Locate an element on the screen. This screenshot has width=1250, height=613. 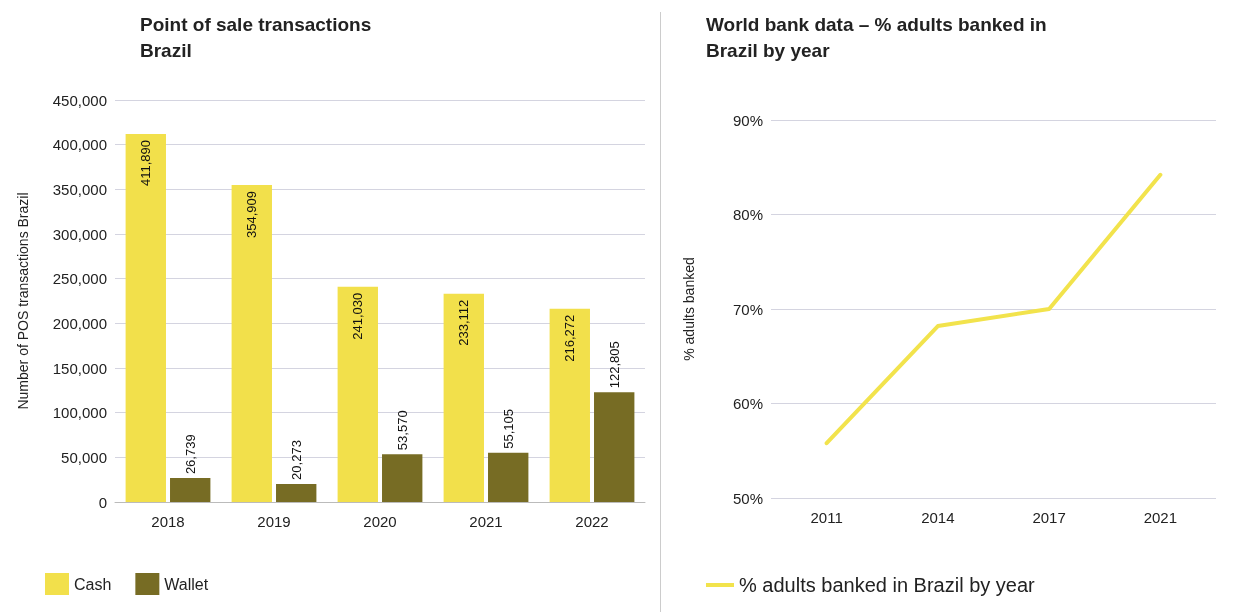
y-tick-label: 70% is located at coordinates (747, 309).